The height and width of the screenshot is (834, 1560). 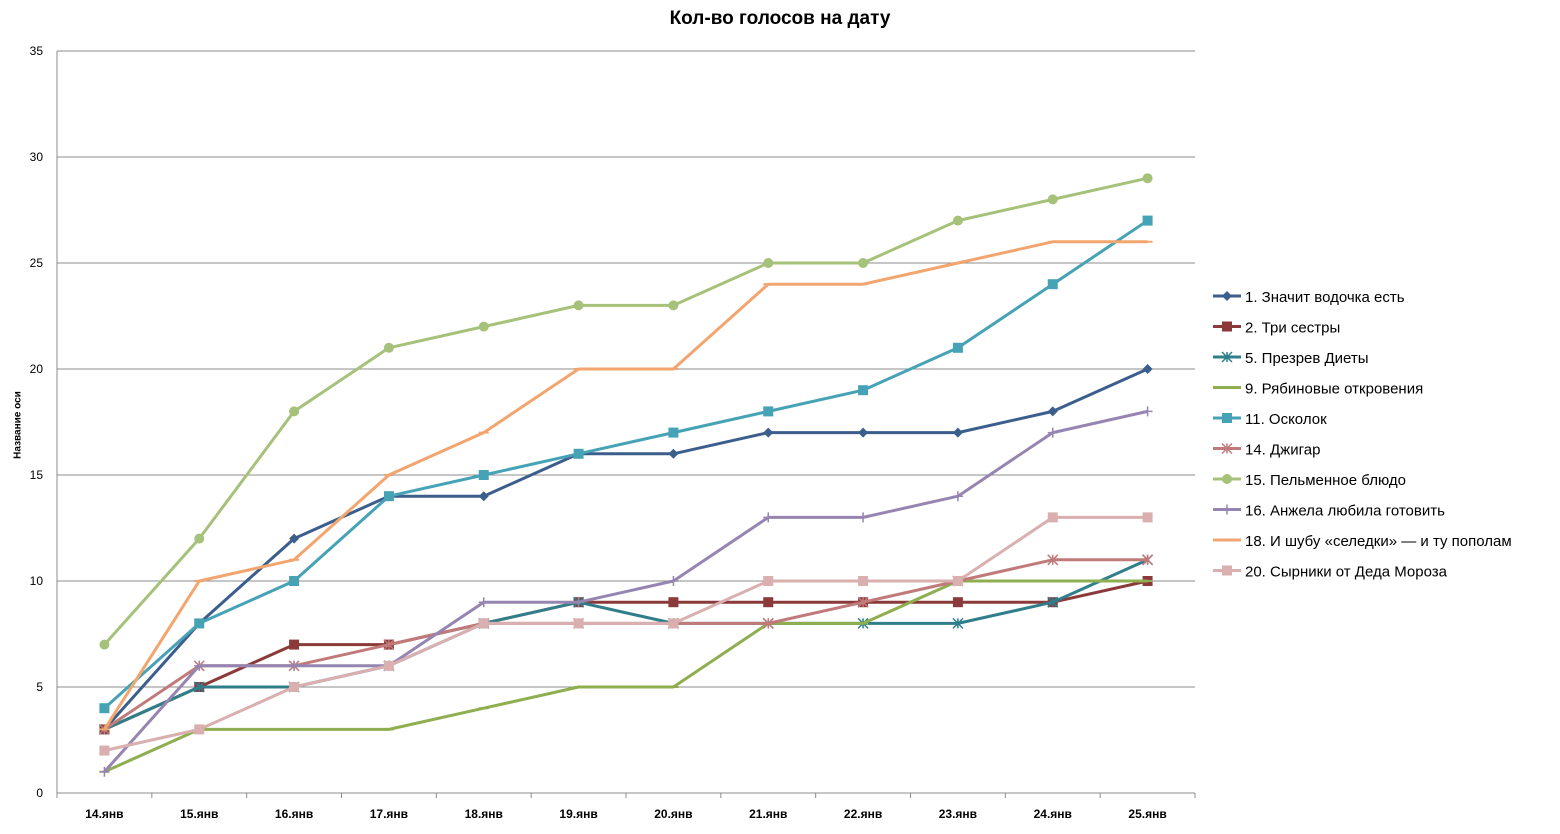 What do you see at coordinates (578, 814) in the screenshot?
I see `x-tick-label: 19.янв` at bounding box center [578, 814].